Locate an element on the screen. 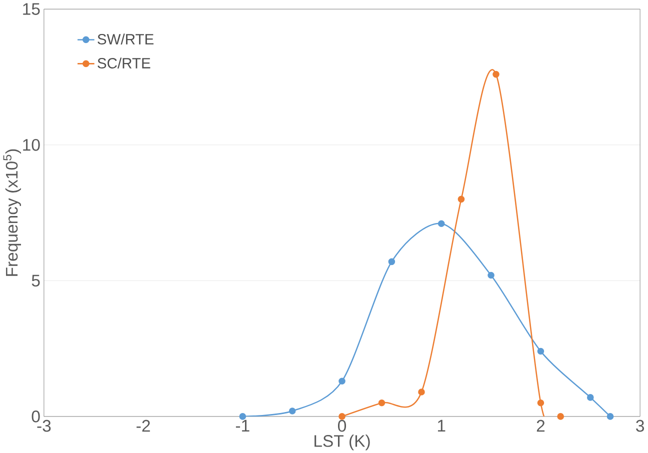 This screenshot has height=453, width=648. x-tick-label: -1 is located at coordinates (243, 426).